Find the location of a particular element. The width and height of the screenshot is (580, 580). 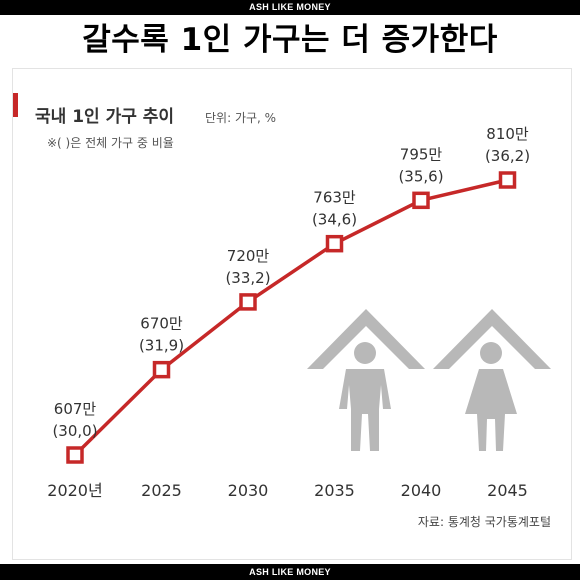

chart-title: 국내 1인 가구 추이 is located at coordinates (104, 117).